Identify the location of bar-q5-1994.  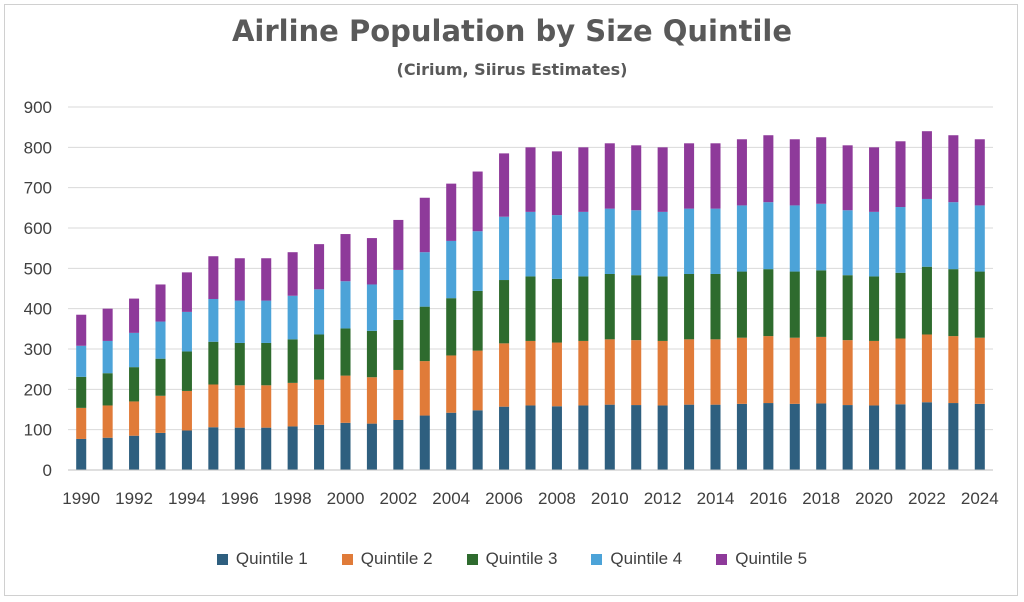
(186, 292).